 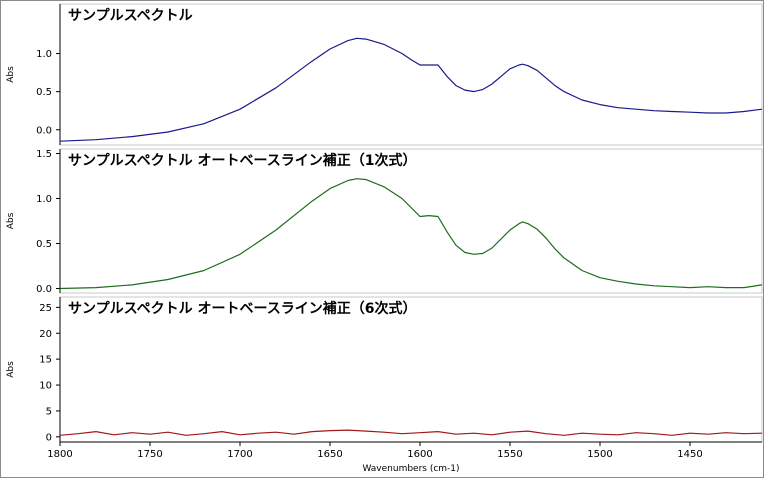 I want to click on x-tick-label: 1800, so click(x=59, y=454).